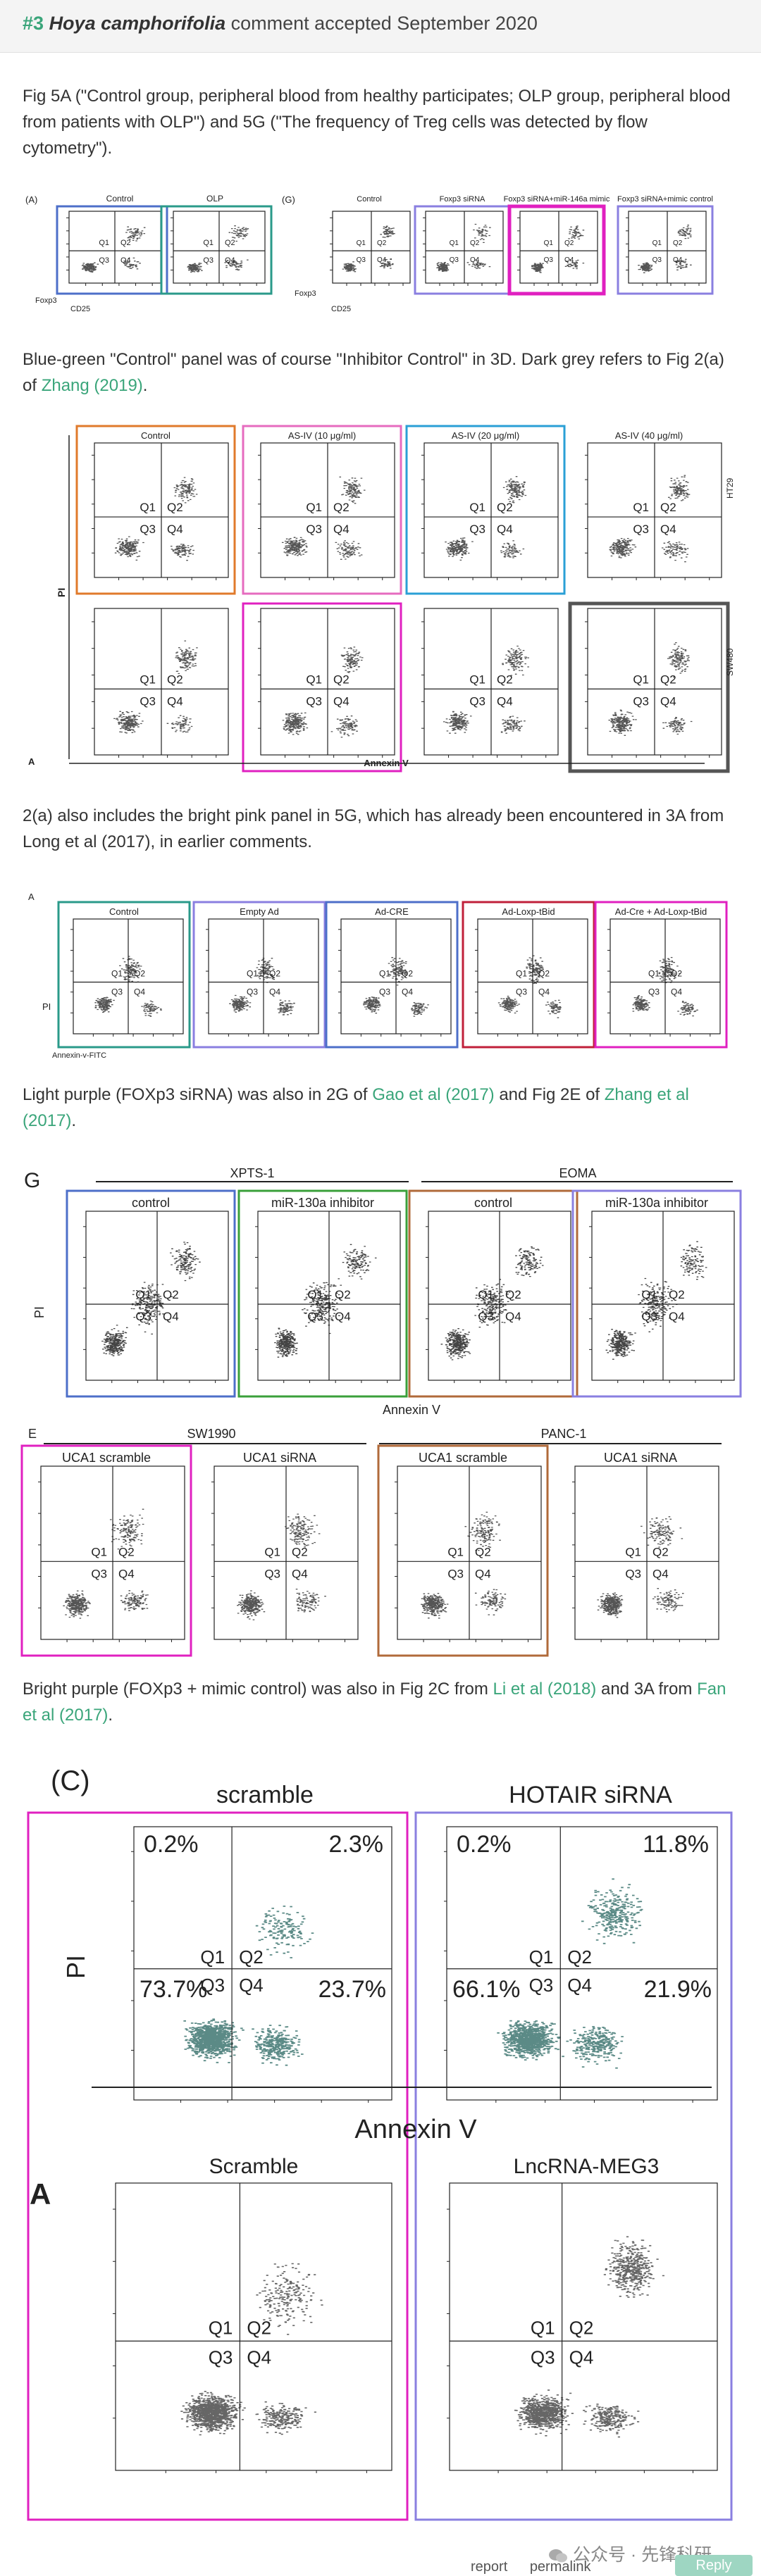  I want to click on fig4-group-2: EOMA, so click(577, 1173).